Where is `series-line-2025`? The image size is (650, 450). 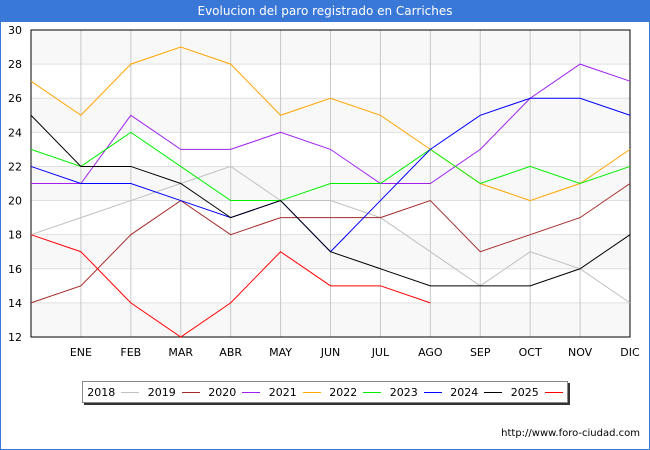 series-line-2025 is located at coordinates (230, 286).